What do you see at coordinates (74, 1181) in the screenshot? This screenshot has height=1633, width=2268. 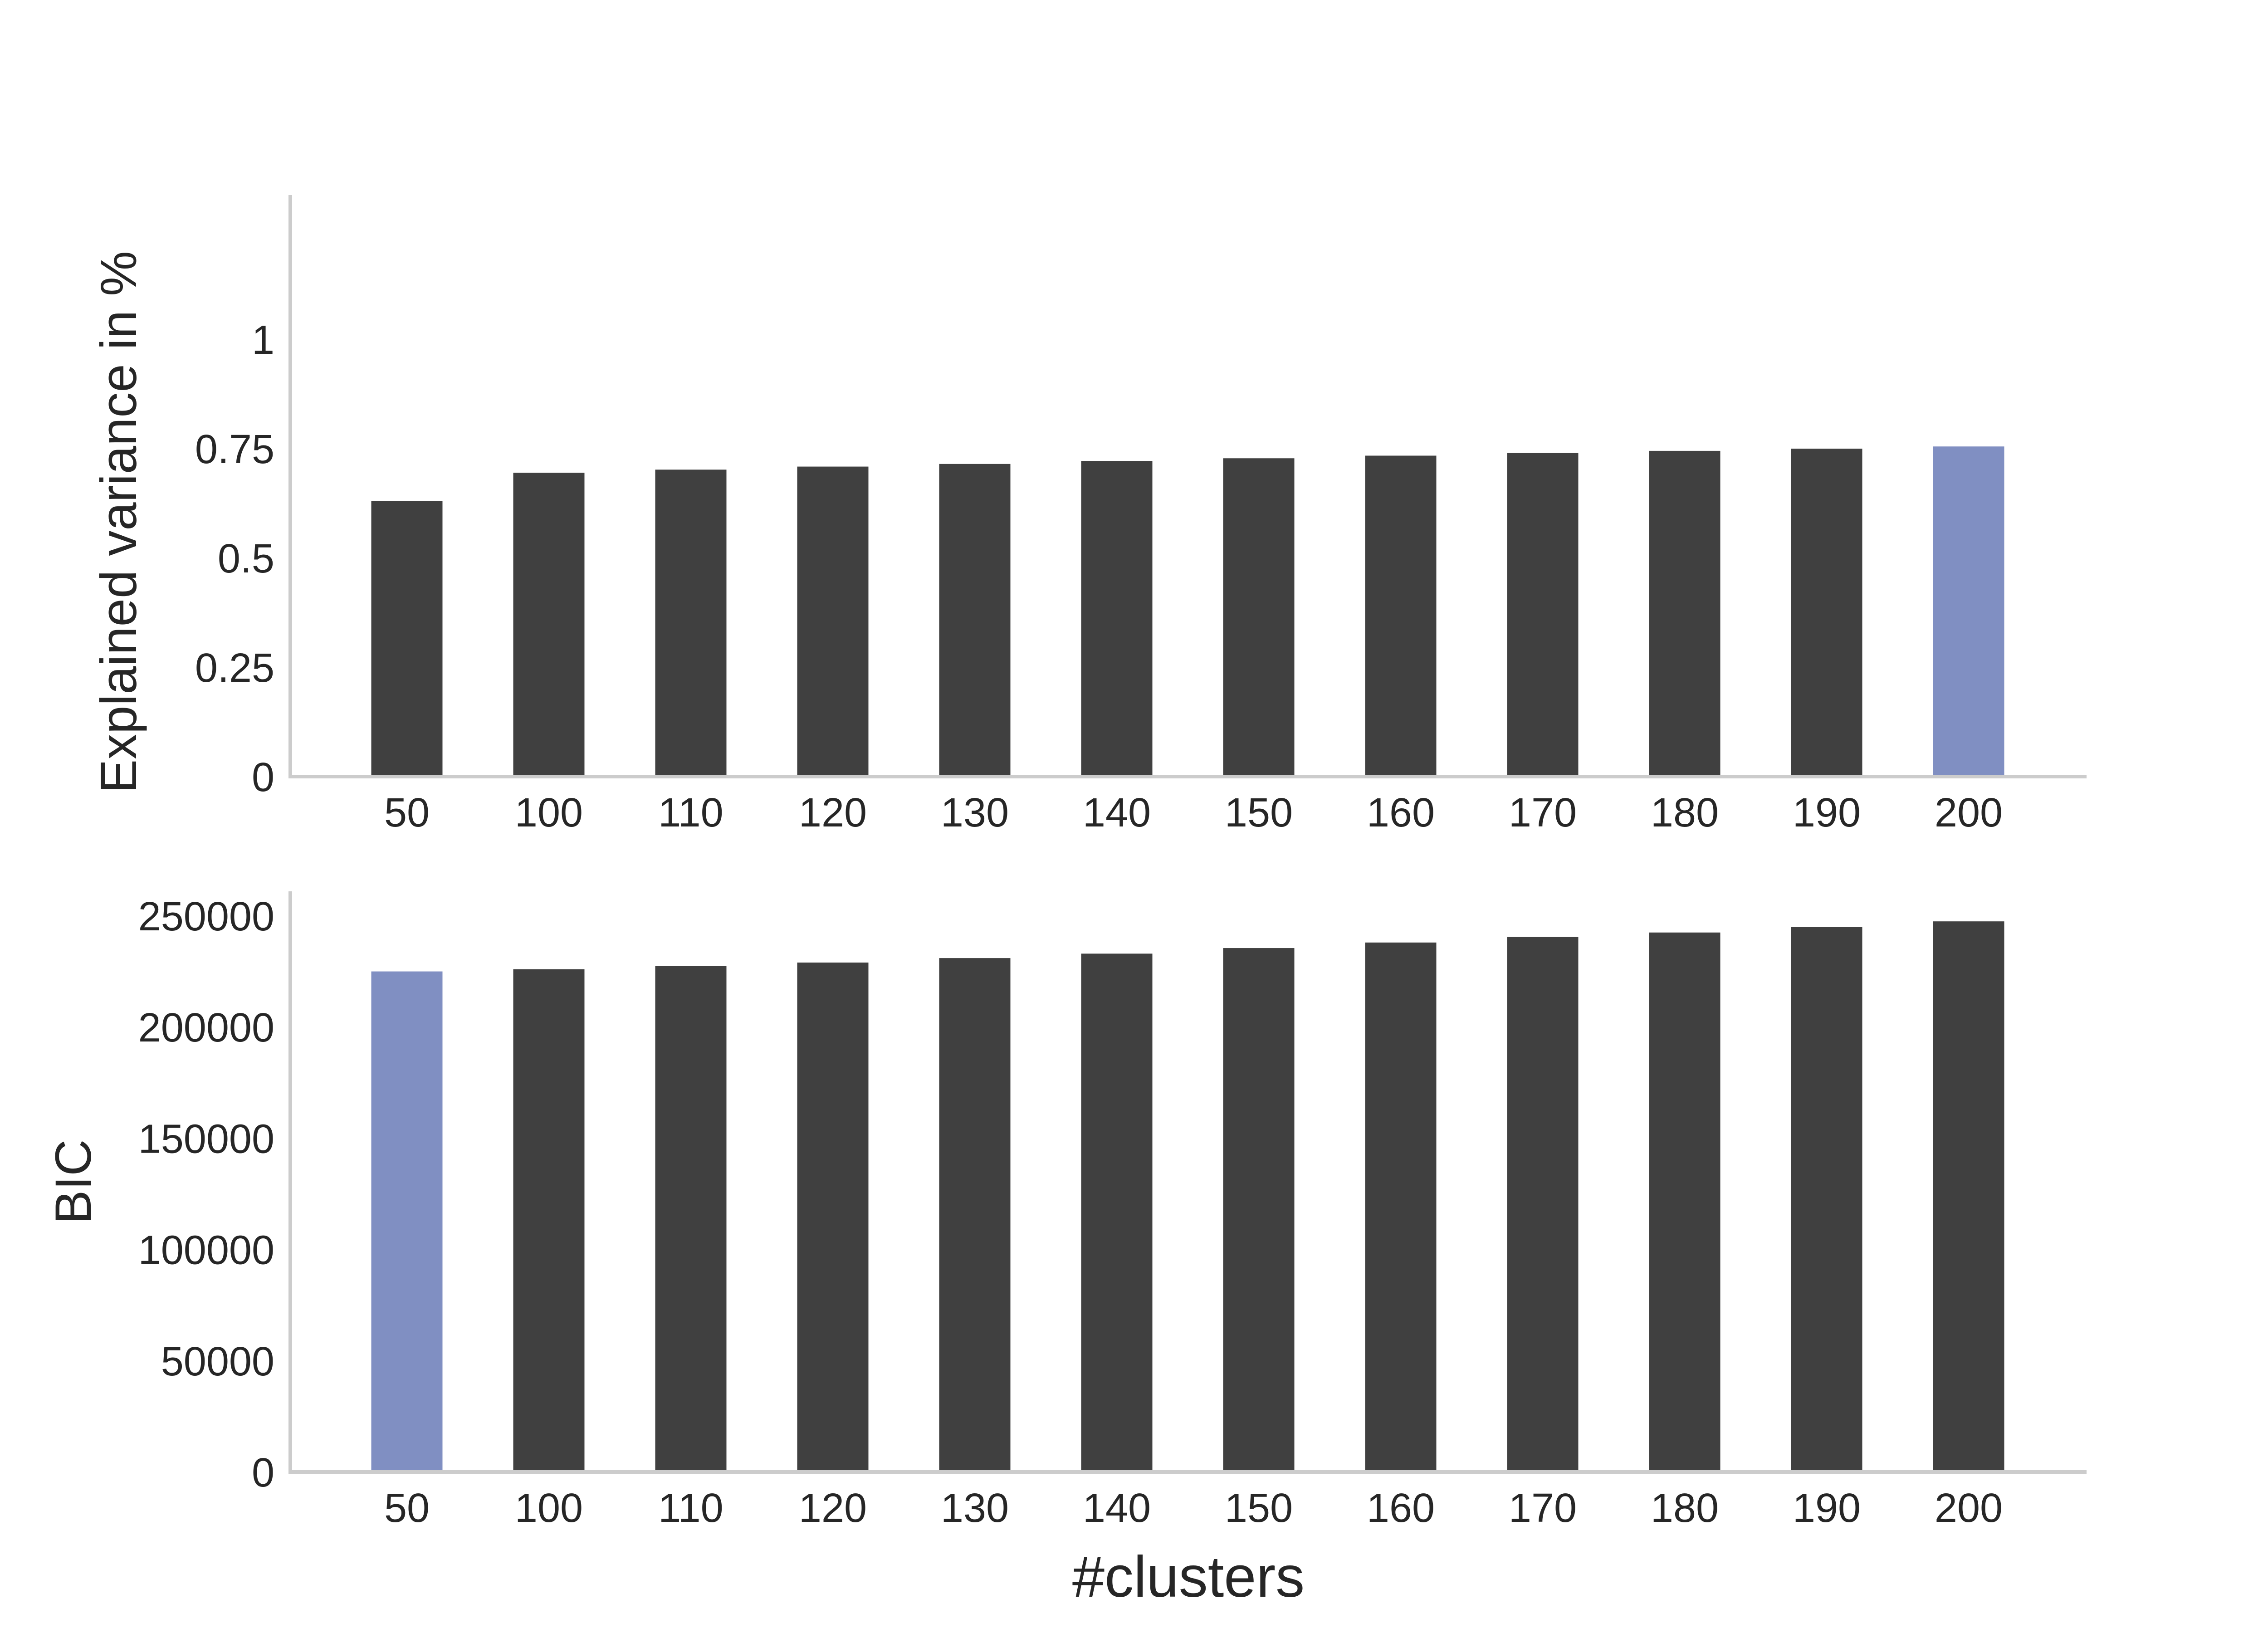 I see `y-axis-title: BIC` at bounding box center [74, 1181].